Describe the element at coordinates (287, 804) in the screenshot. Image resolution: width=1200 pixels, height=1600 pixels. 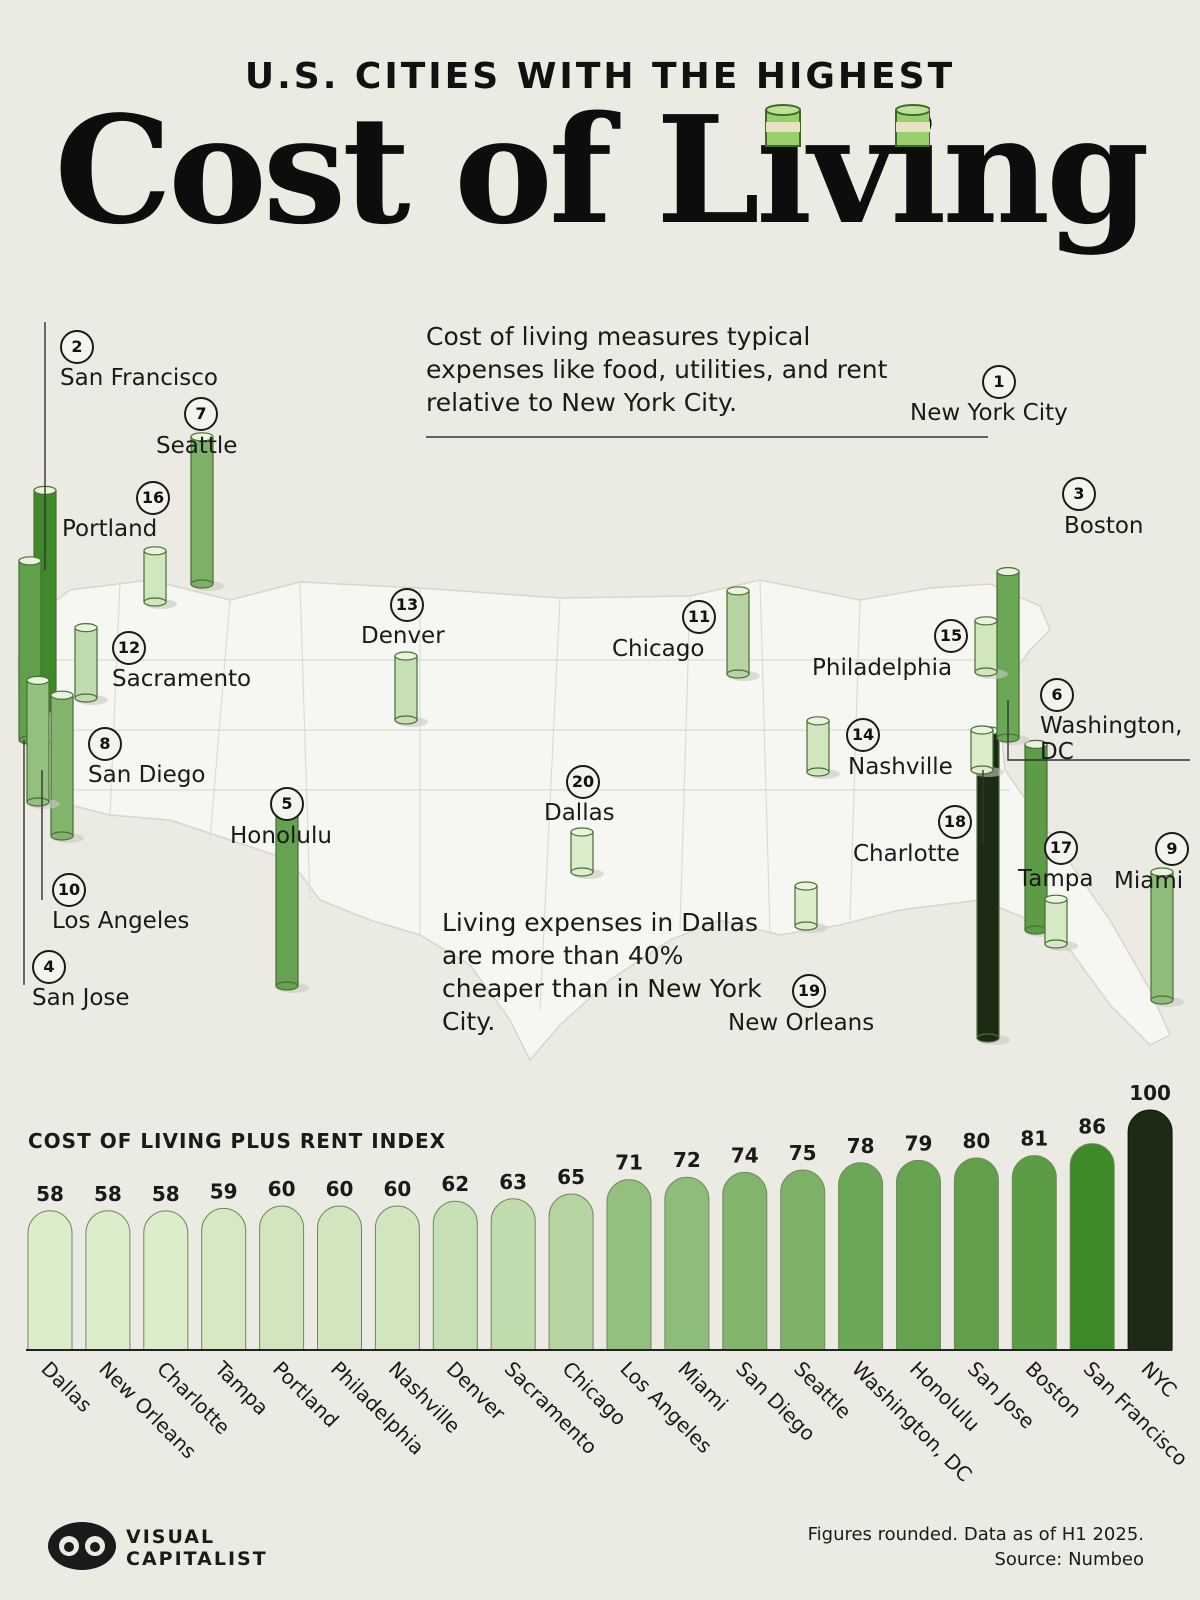
I see `rank-badge-5: 5` at that location.